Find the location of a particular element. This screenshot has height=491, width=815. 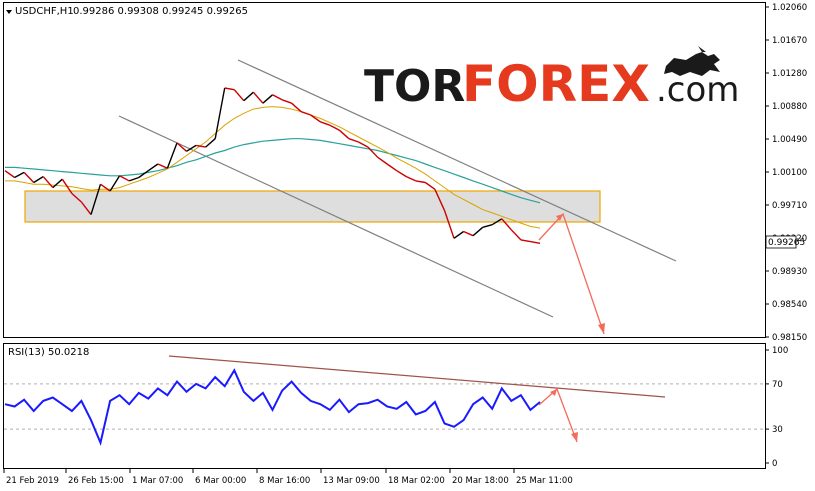

rsi-tick-label: 70 is located at coordinates (777, 385).